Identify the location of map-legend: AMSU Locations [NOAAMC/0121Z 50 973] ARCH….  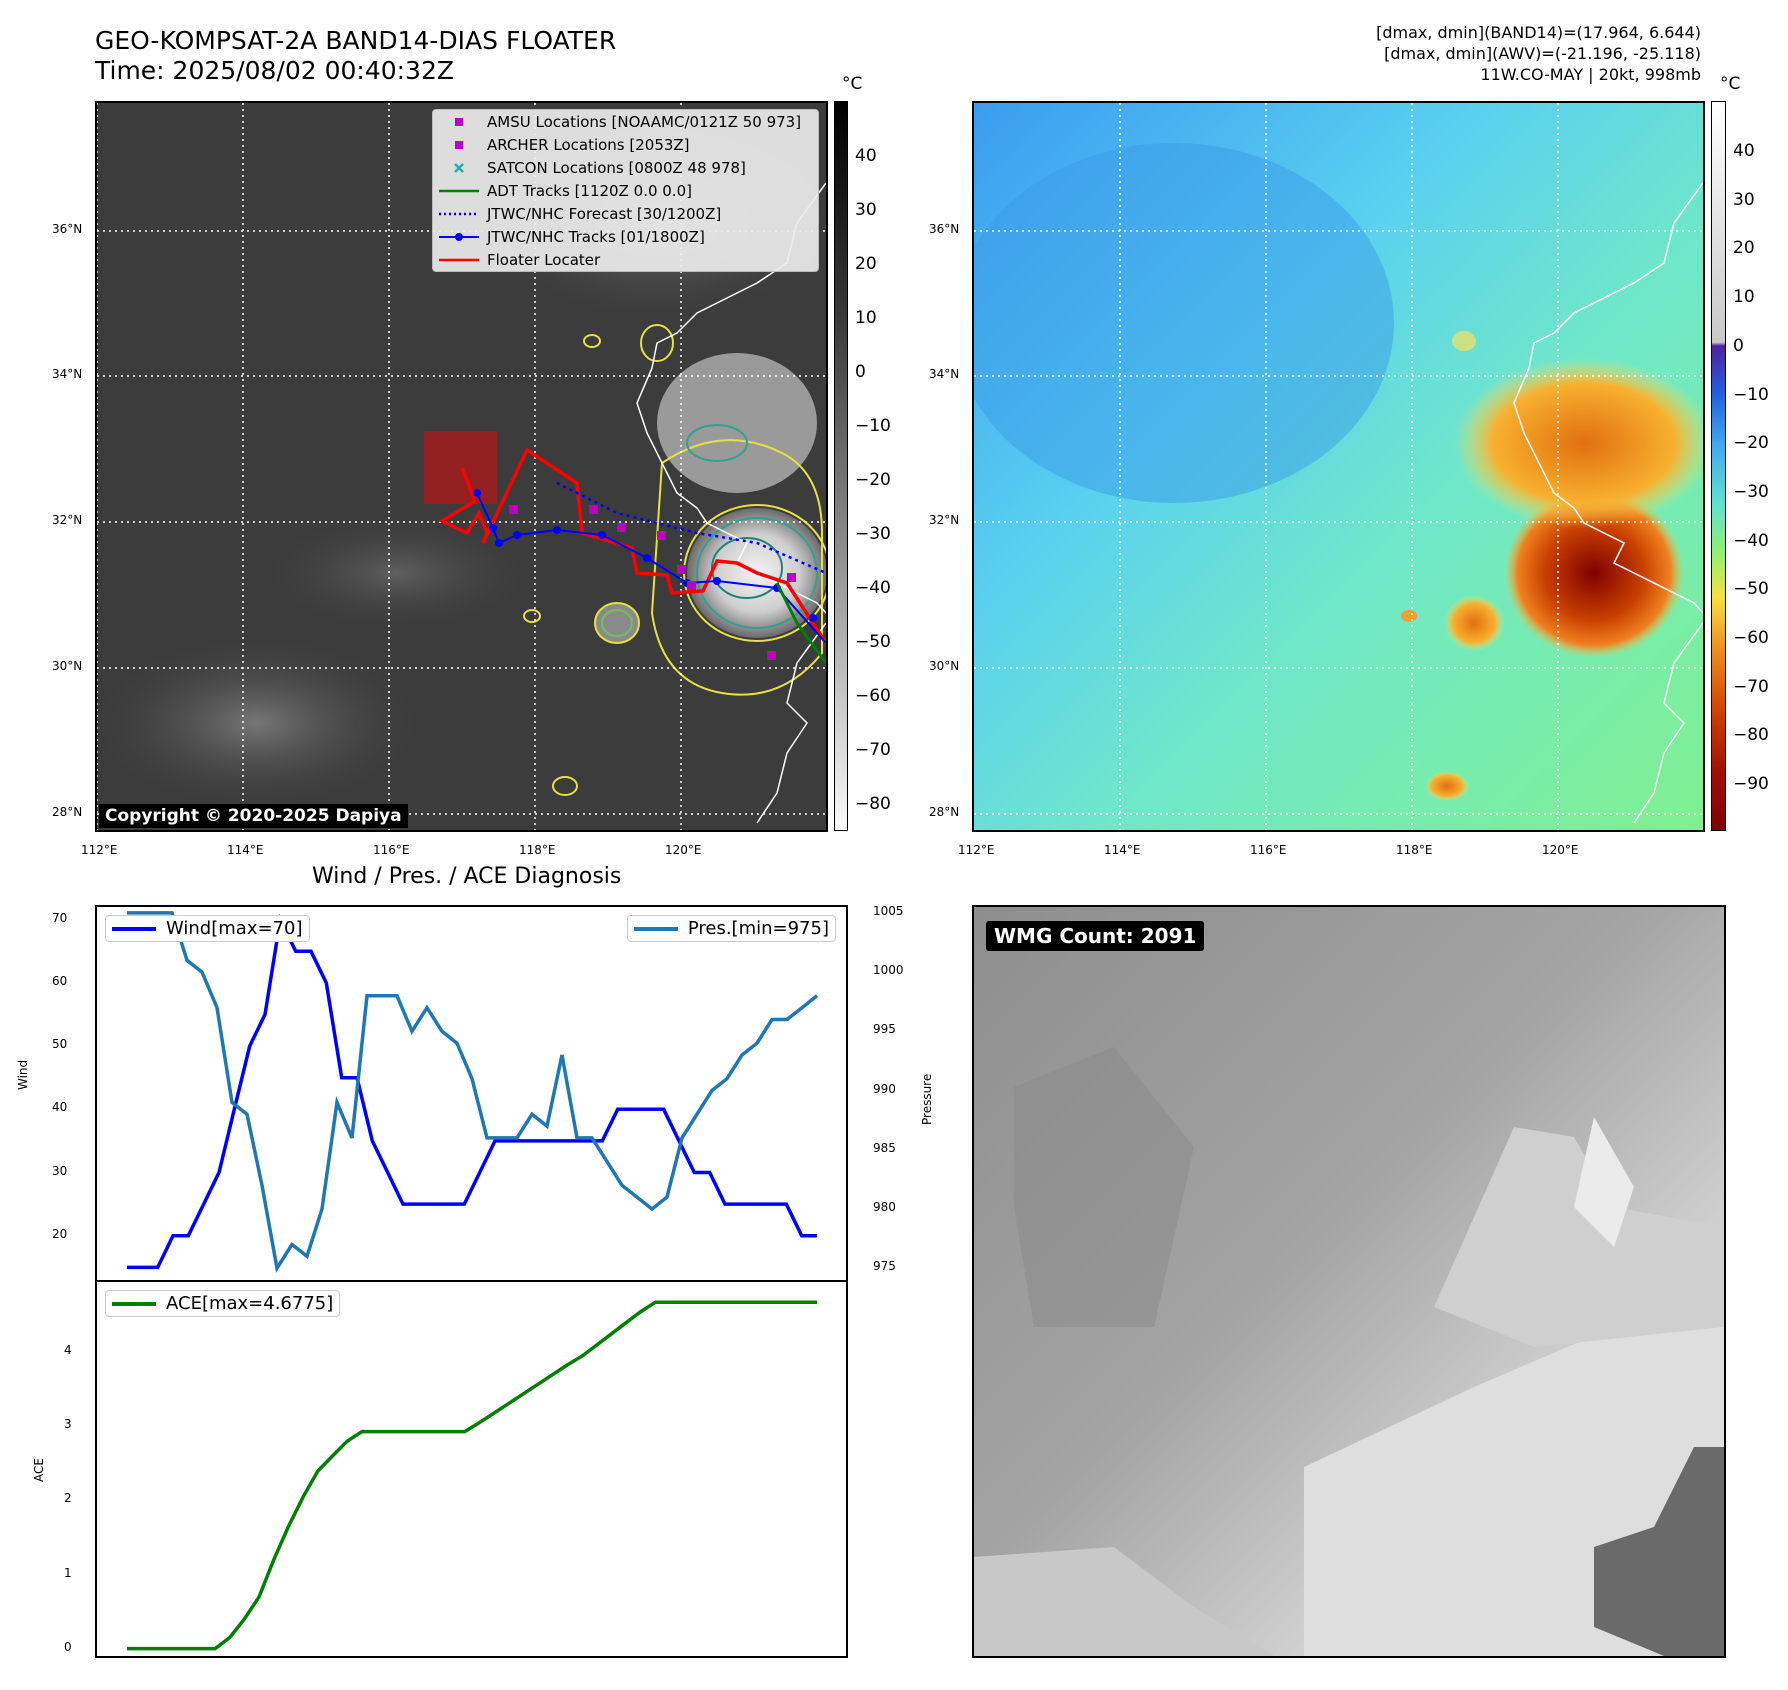
(625, 190).